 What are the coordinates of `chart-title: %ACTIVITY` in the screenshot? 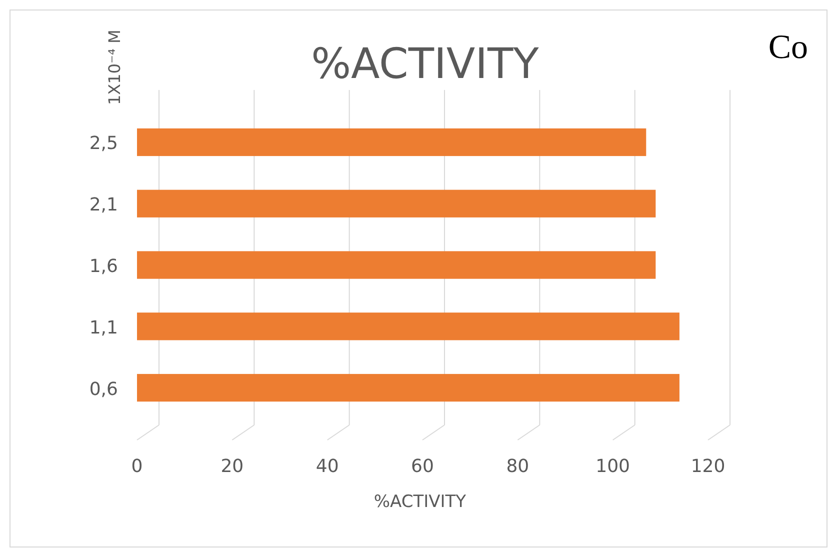 It's located at (425, 63).